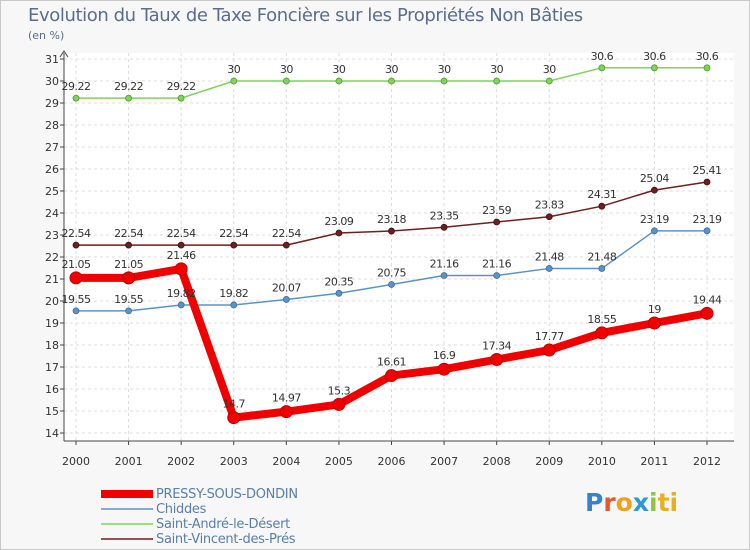 The width and height of the screenshot is (750, 550). What do you see at coordinates (602, 461) in the screenshot?
I see `x-tick-label: 2010` at bounding box center [602, 461].